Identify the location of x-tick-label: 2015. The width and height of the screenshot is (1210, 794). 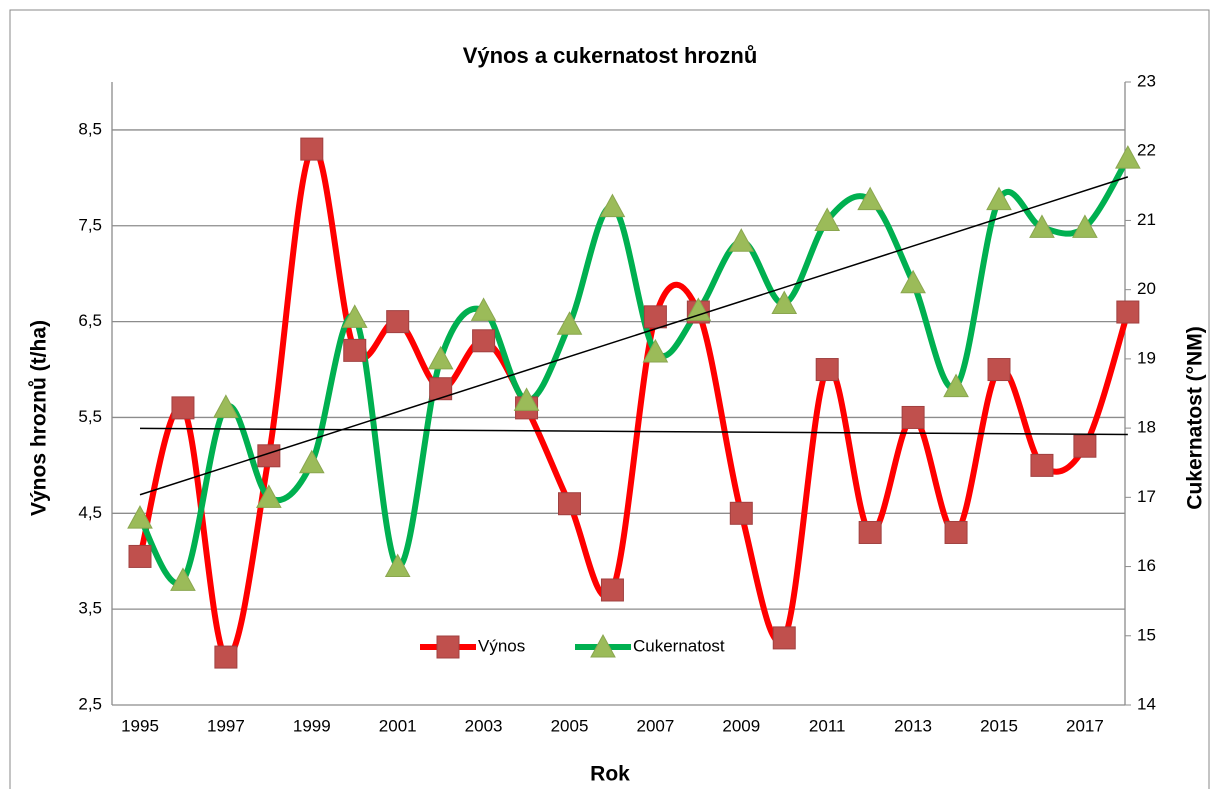
(999, 725).